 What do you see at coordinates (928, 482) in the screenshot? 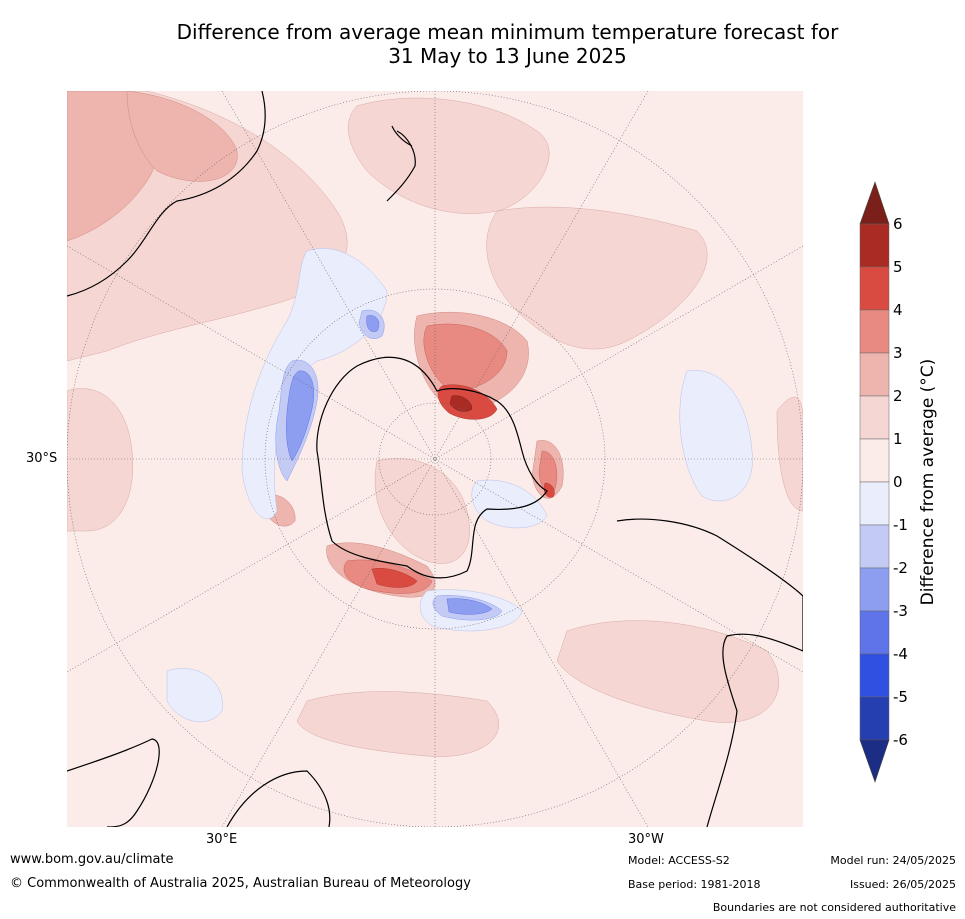
I see `colorbar-label: Difference from average (°C)` at bounding box center [928, 482].